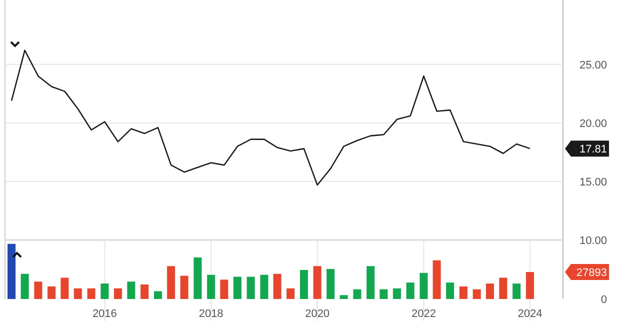  What do you see at coordinates (591, 273) in the screenshot?
I see `y-tick-label: 27893` at bounding box center [591, 273].